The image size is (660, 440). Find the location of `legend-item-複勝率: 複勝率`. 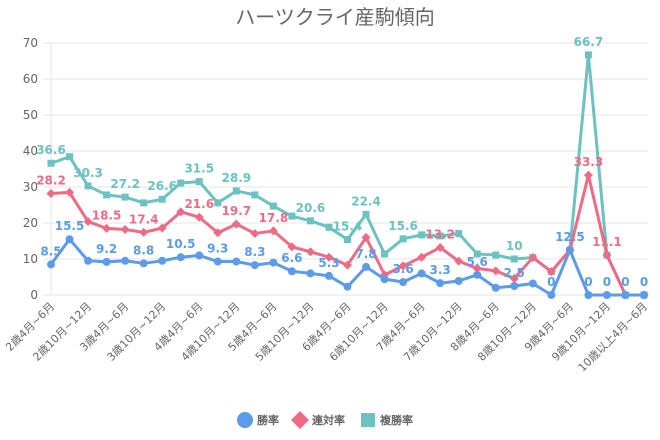

legend-item-複勝率: 複勝率 is located at coordinates (387, 420).